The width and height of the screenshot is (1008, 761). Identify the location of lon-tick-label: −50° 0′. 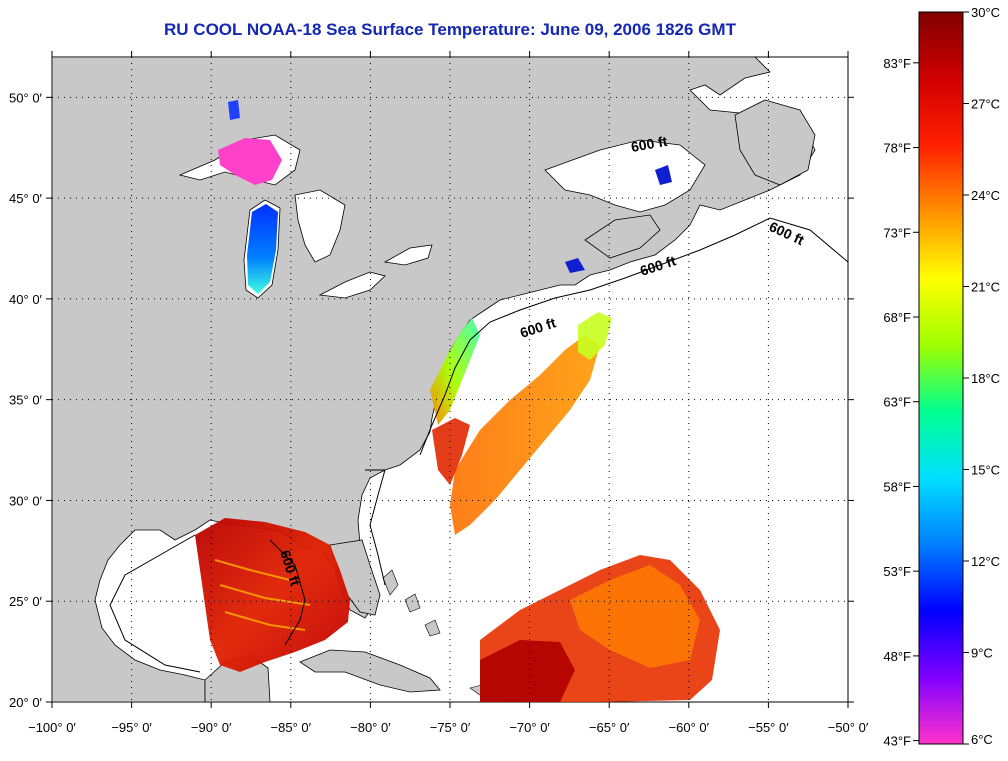
(848, 727).